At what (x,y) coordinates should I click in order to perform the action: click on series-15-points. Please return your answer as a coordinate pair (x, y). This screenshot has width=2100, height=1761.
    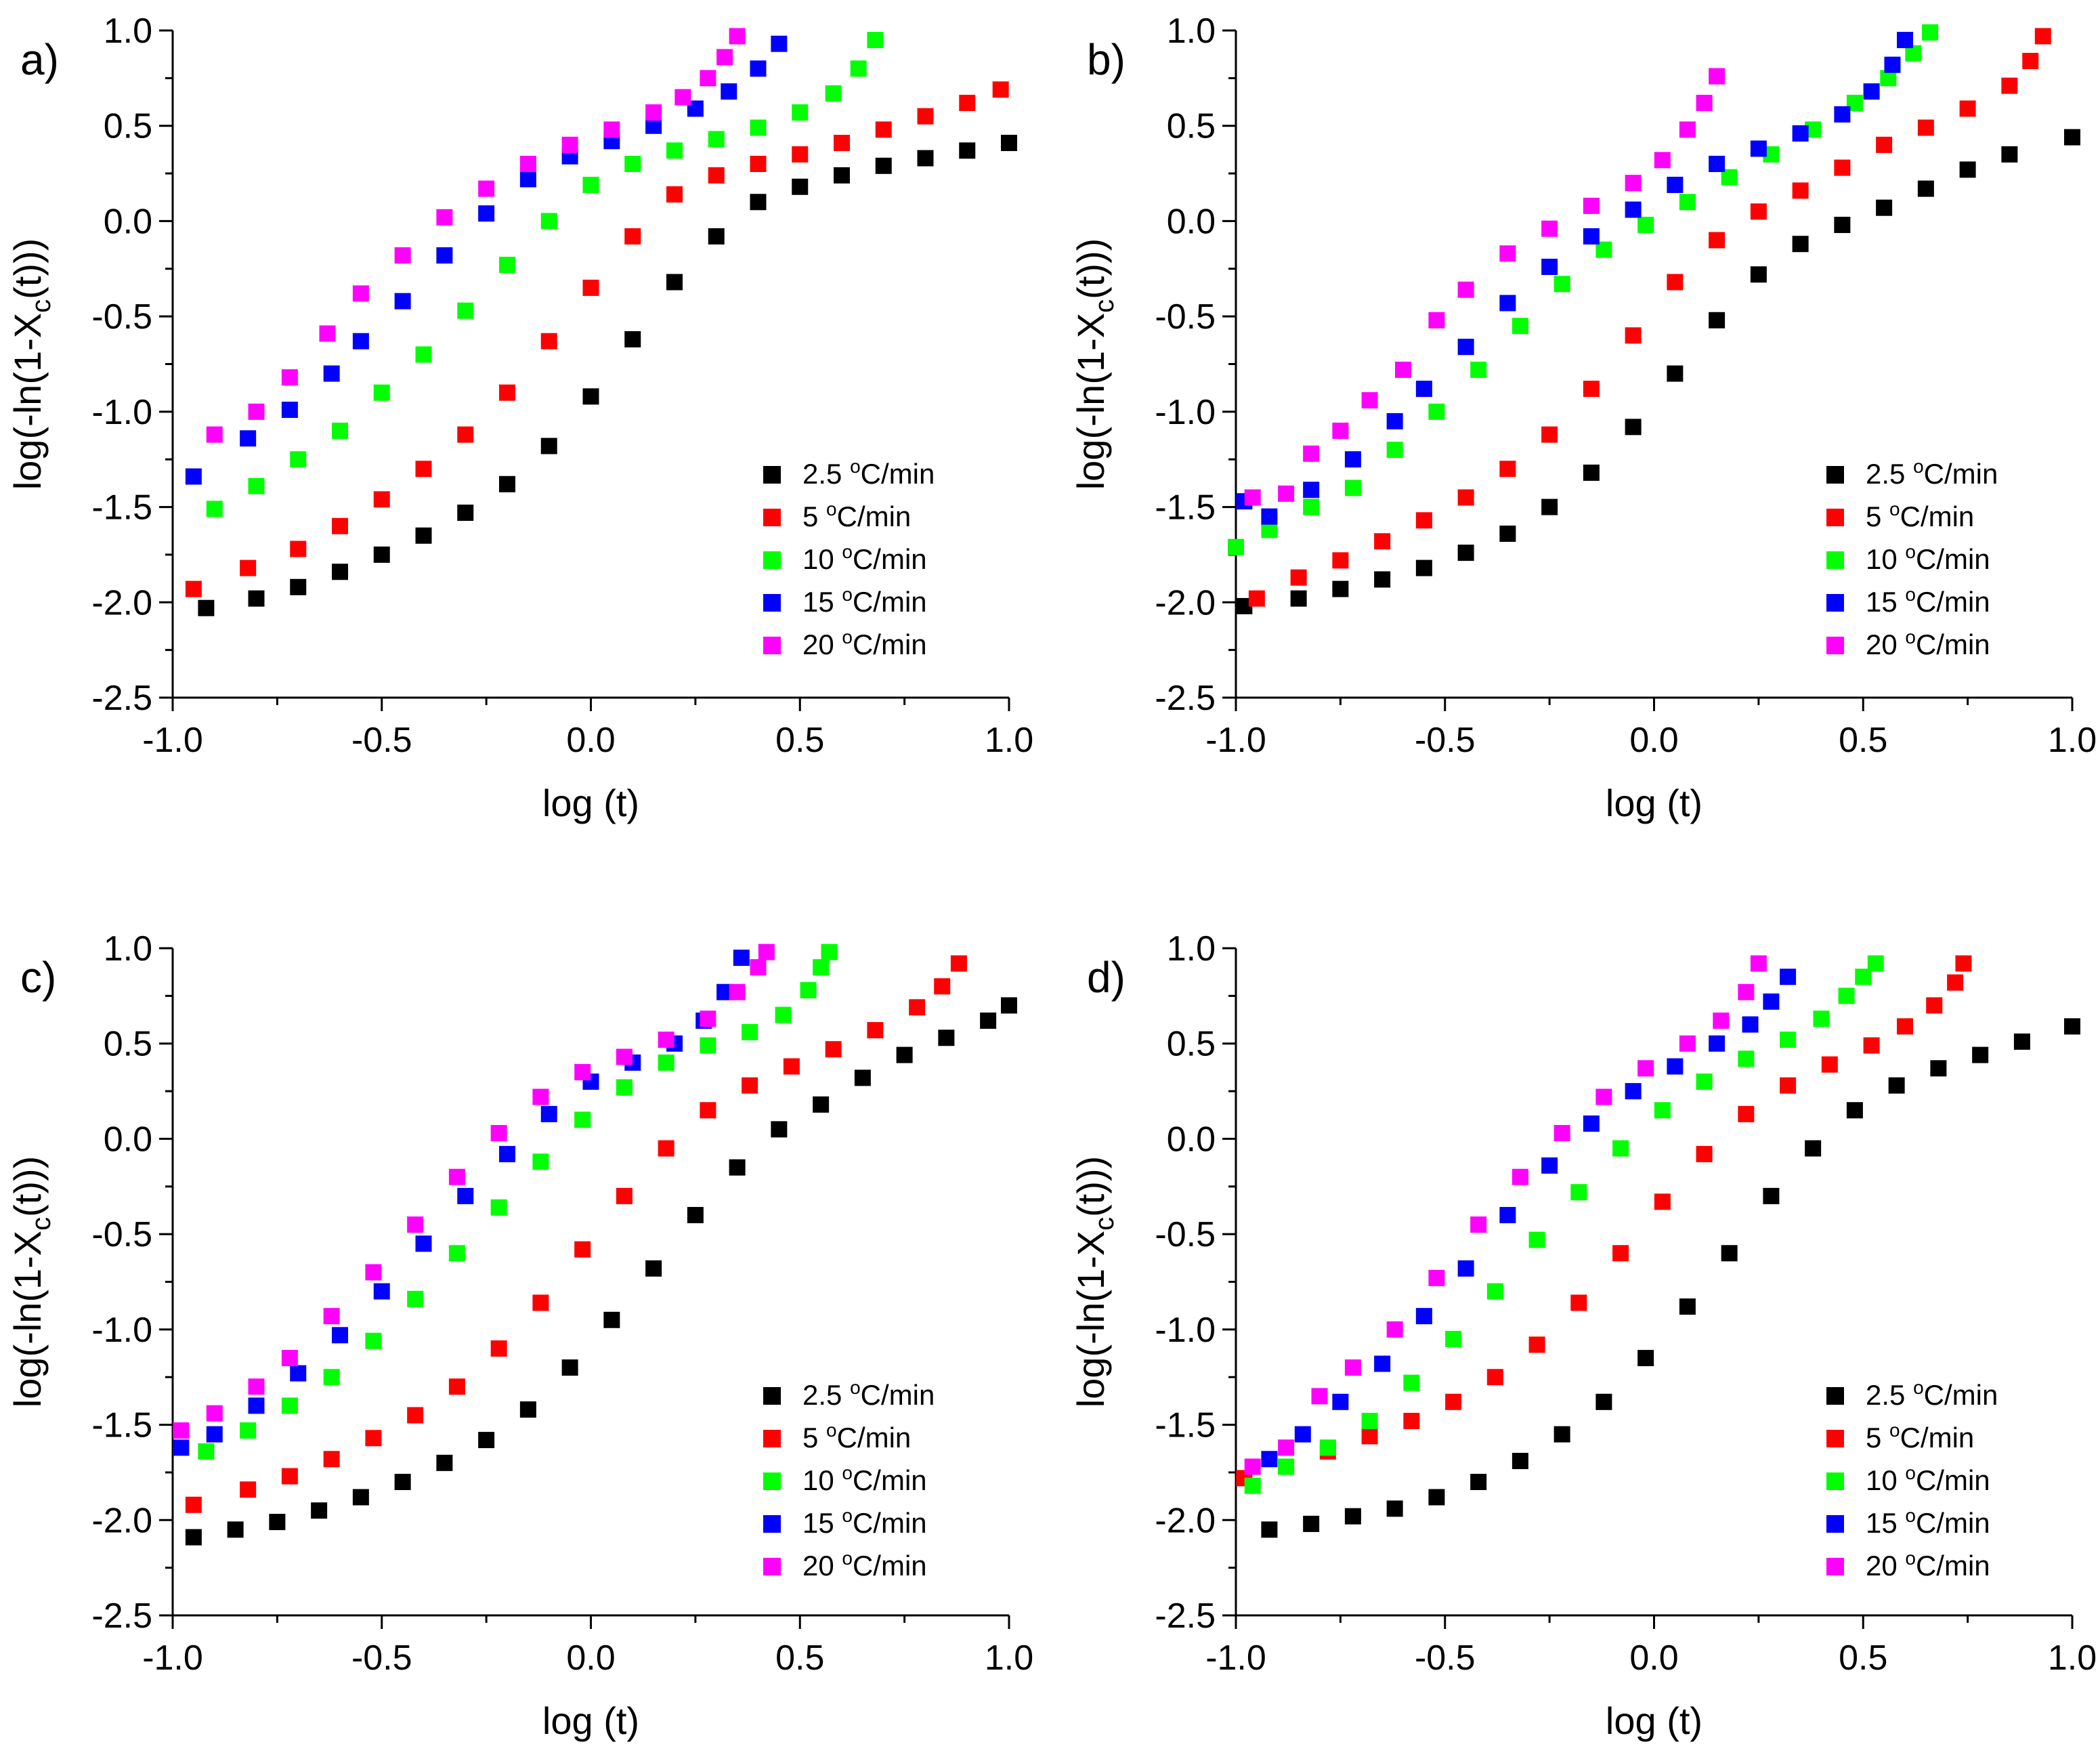
    Looking at the image, I should click on (461, 1203).